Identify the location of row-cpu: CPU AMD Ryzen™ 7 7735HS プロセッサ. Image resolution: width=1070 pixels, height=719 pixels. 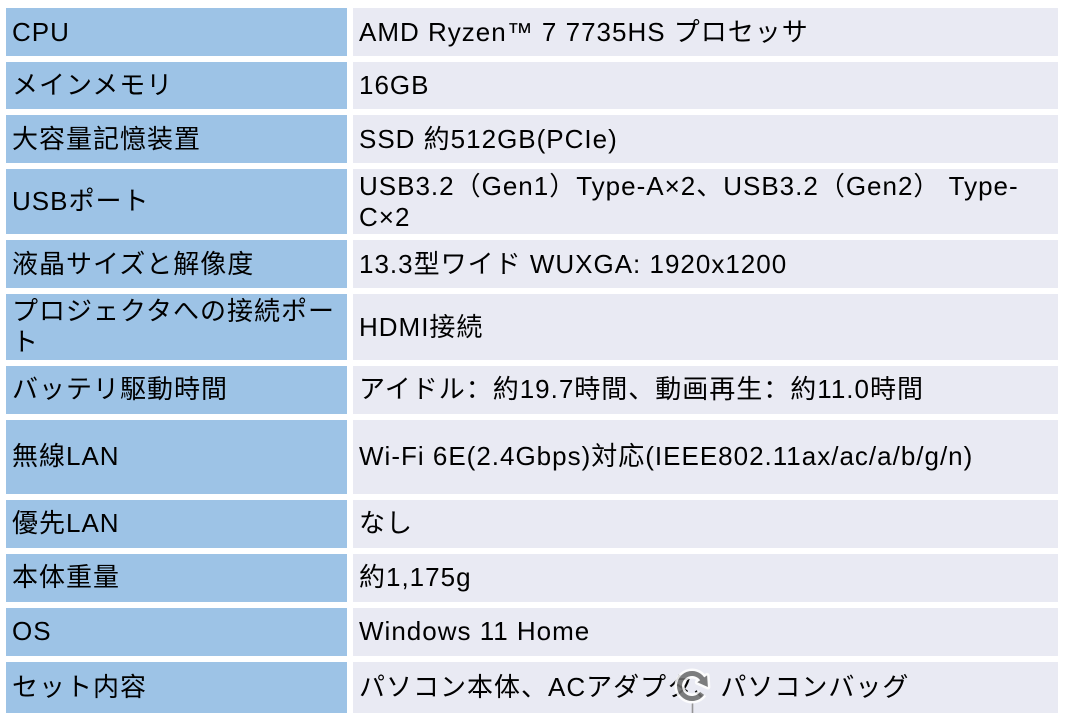
(532, 32).